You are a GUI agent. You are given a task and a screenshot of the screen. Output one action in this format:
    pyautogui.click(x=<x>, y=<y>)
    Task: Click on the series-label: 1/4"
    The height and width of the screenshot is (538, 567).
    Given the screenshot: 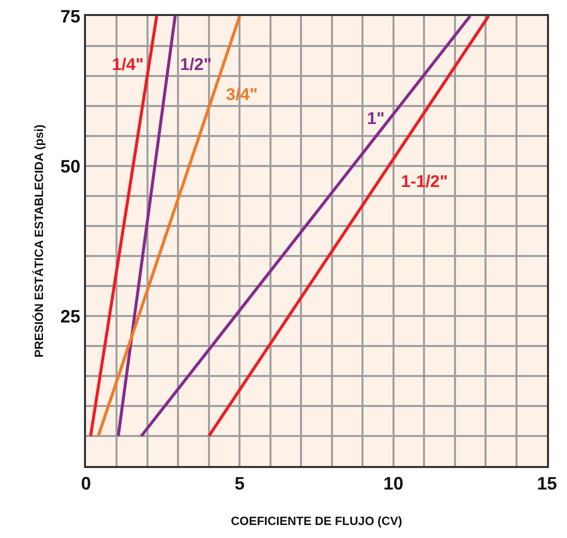 What is the action you would take?
    pyautogui.click(x=128, y=64)
    